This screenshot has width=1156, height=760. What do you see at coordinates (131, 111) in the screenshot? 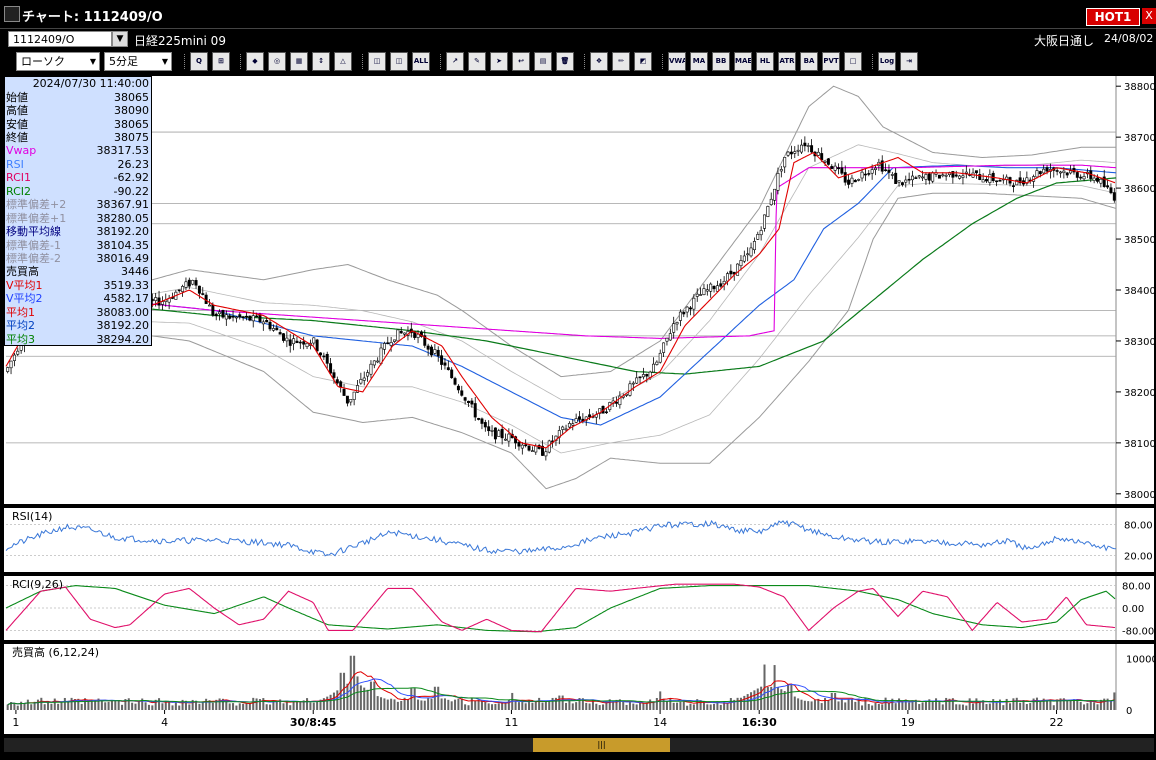
I see `ohlc-row-value: 38090` at bounding box center [131, 111].